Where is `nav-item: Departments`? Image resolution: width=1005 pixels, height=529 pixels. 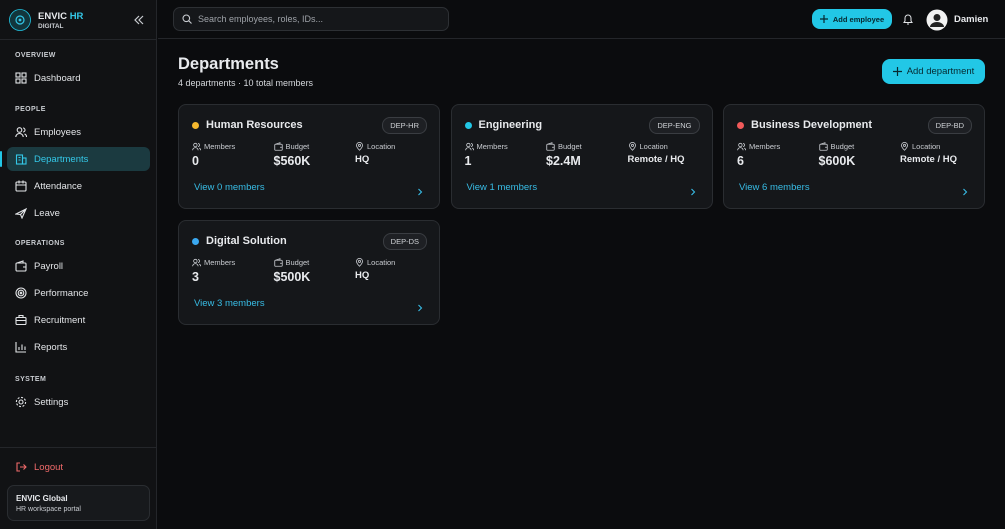
nav-item: Departments is located at coordinates (78, 159).